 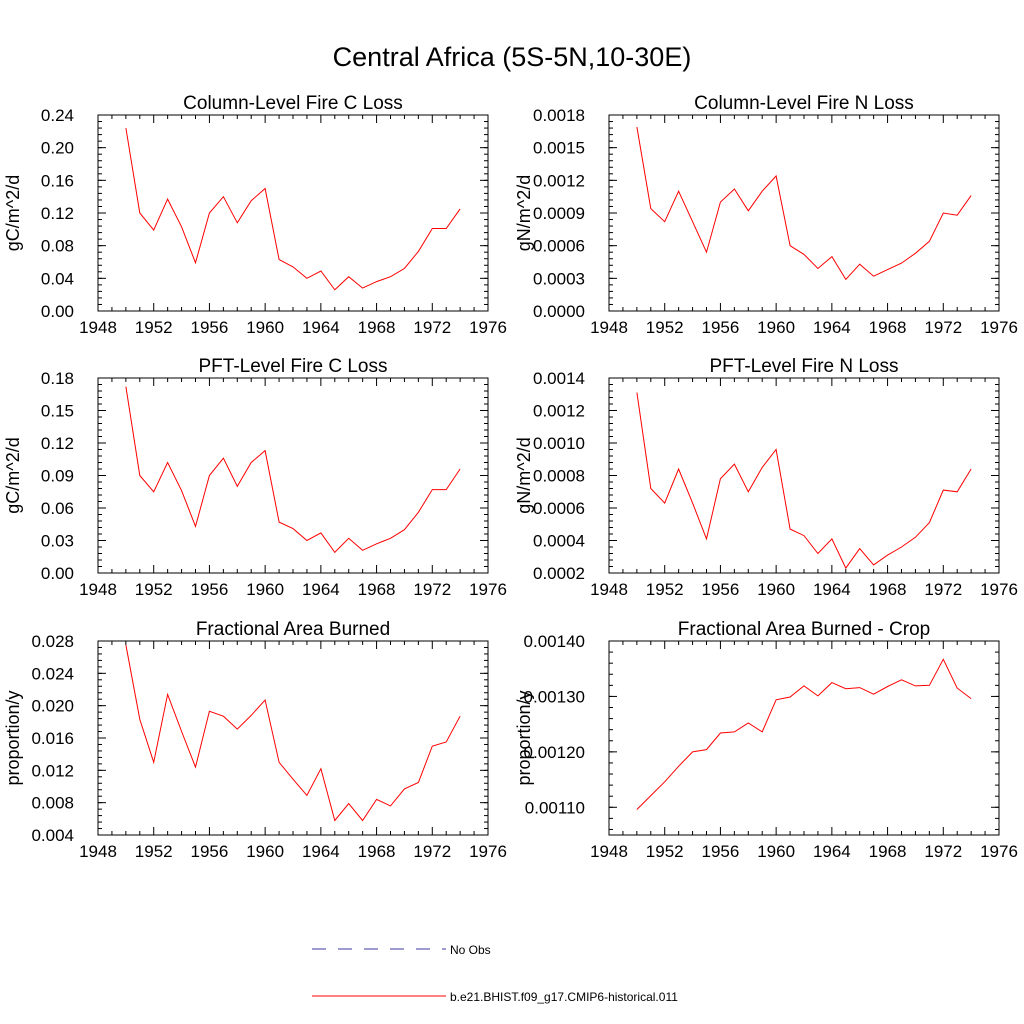 I want to click on legend-obs-label: No Obs, so click(x=470, y=950).